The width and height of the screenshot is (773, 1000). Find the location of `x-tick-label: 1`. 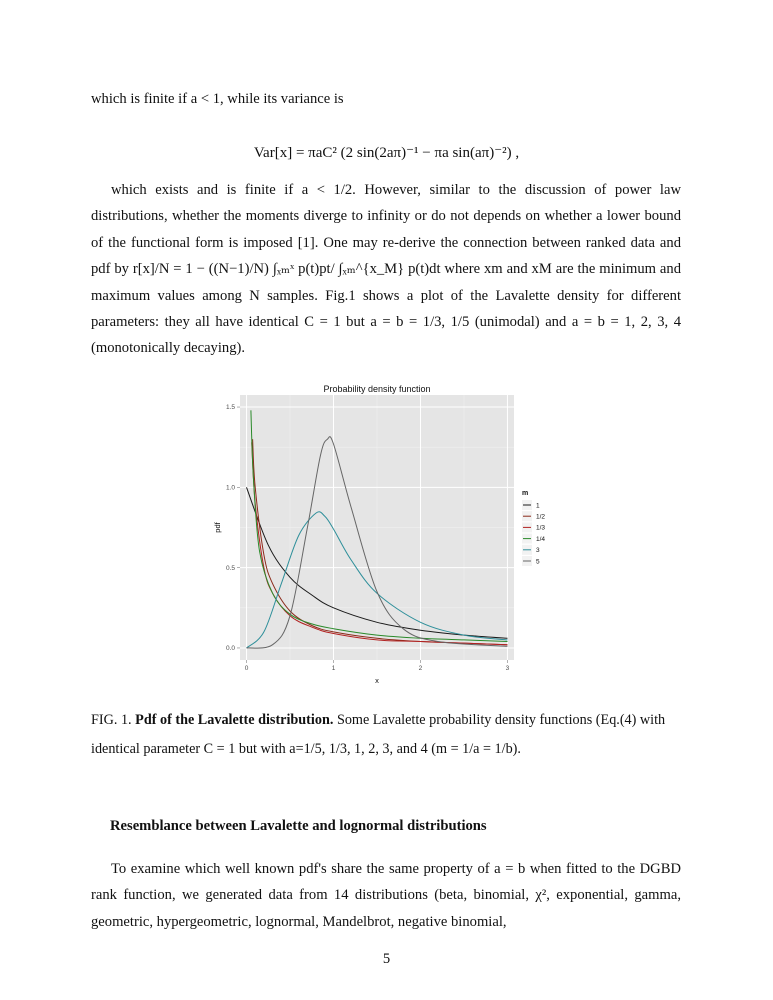

x-tick-label: 1 is located at coordinates (334, 668).